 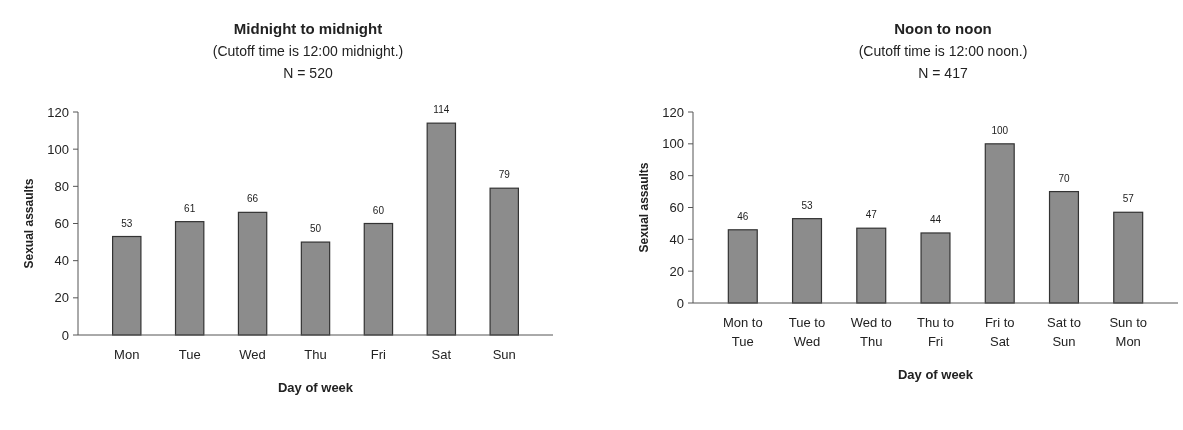 What do you see at coordinates (1064, 178) in the screenshot?
I see `data-label: 70` at bounding box center [1064, 178].